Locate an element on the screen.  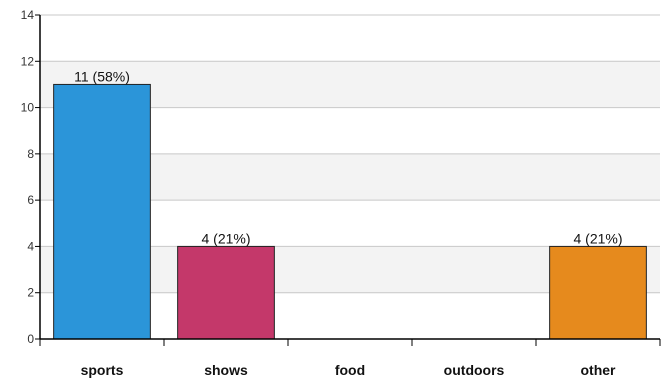
y-tick-label: 8 is located at coordinates (30, 154).